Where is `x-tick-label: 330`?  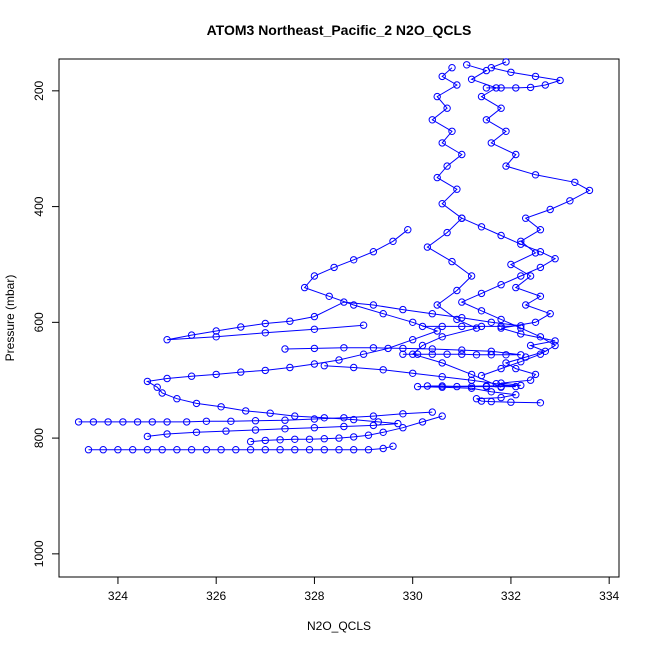
x-tick-label: 330 is located at coordinates (413, 596).